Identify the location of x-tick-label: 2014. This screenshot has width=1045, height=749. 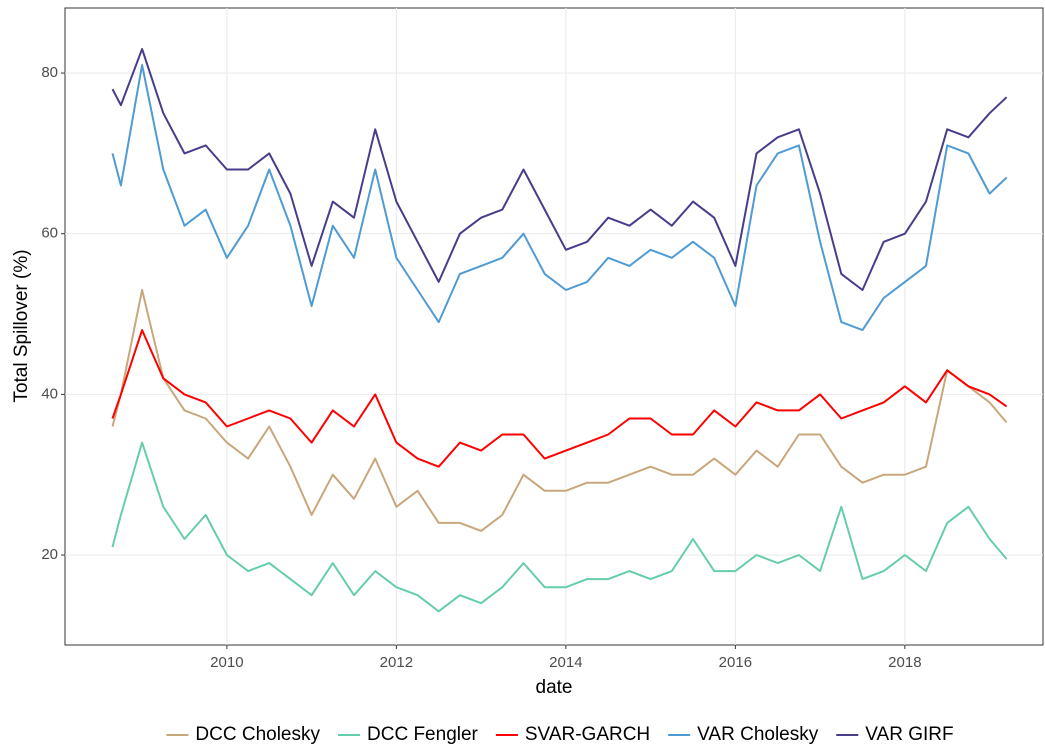
(565, 662).